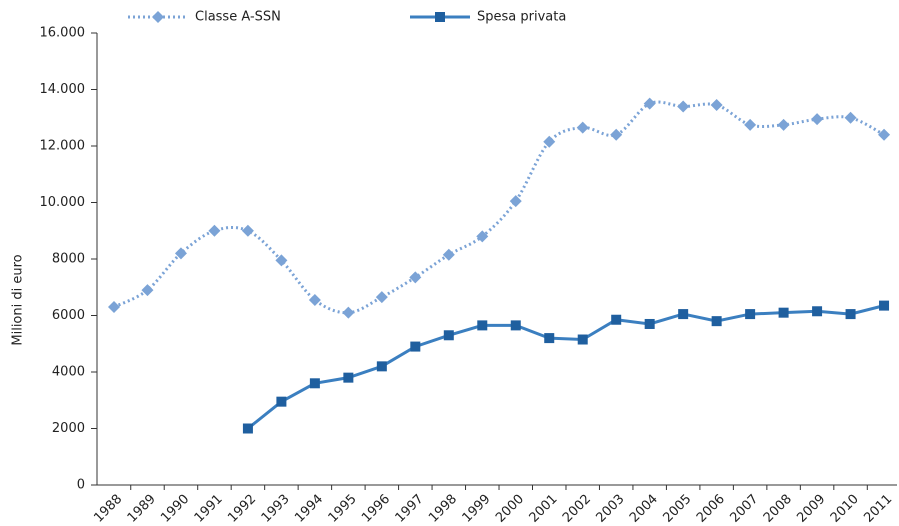 The image size is (899, 526). What do you see at coordinates (276, 509) in the screenshot?
I see `x-tick-label: 1993` at bounding box center [276, 509].